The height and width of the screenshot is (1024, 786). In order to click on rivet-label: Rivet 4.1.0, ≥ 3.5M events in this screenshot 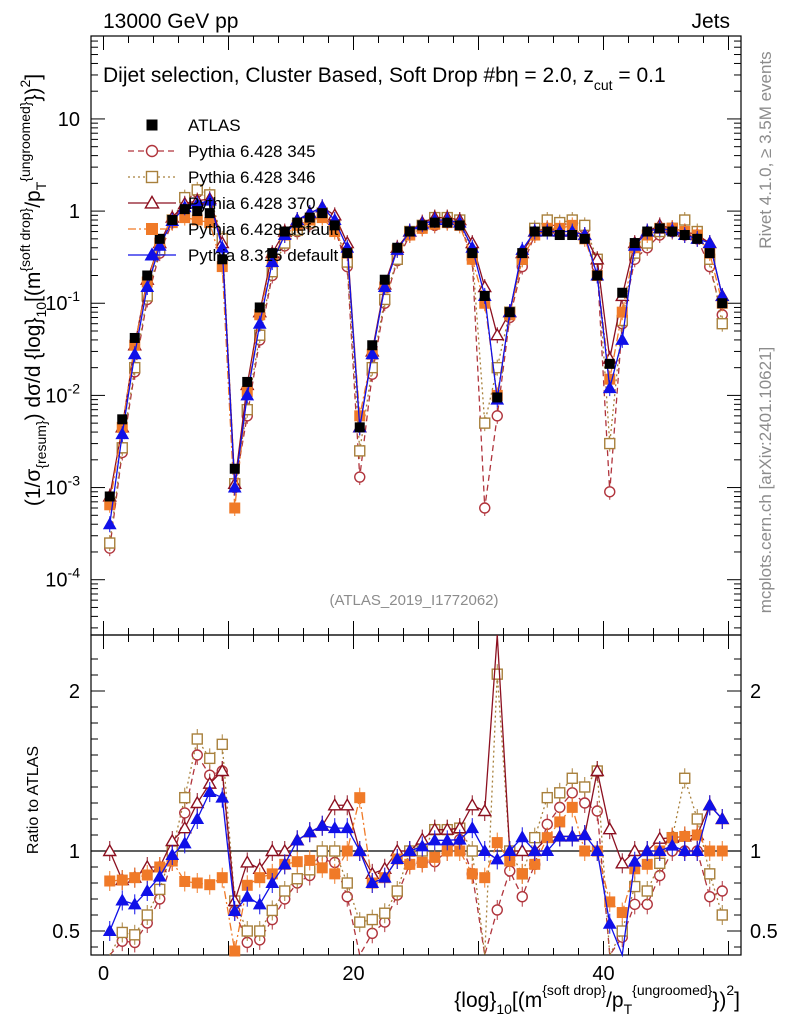, I will do `click(765, 149)`.